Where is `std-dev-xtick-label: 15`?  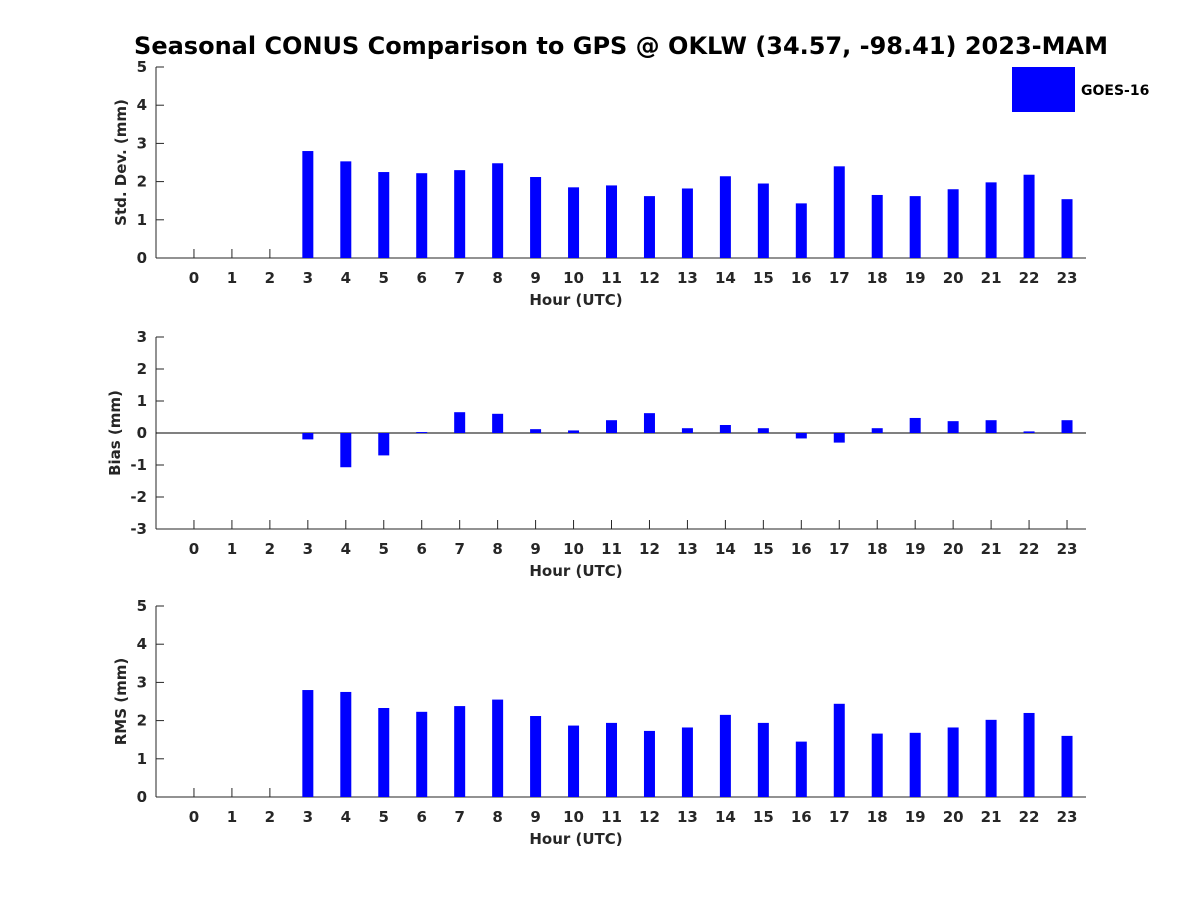 std-dev-xtick-label: 15 is located at coordinates (763, 278).